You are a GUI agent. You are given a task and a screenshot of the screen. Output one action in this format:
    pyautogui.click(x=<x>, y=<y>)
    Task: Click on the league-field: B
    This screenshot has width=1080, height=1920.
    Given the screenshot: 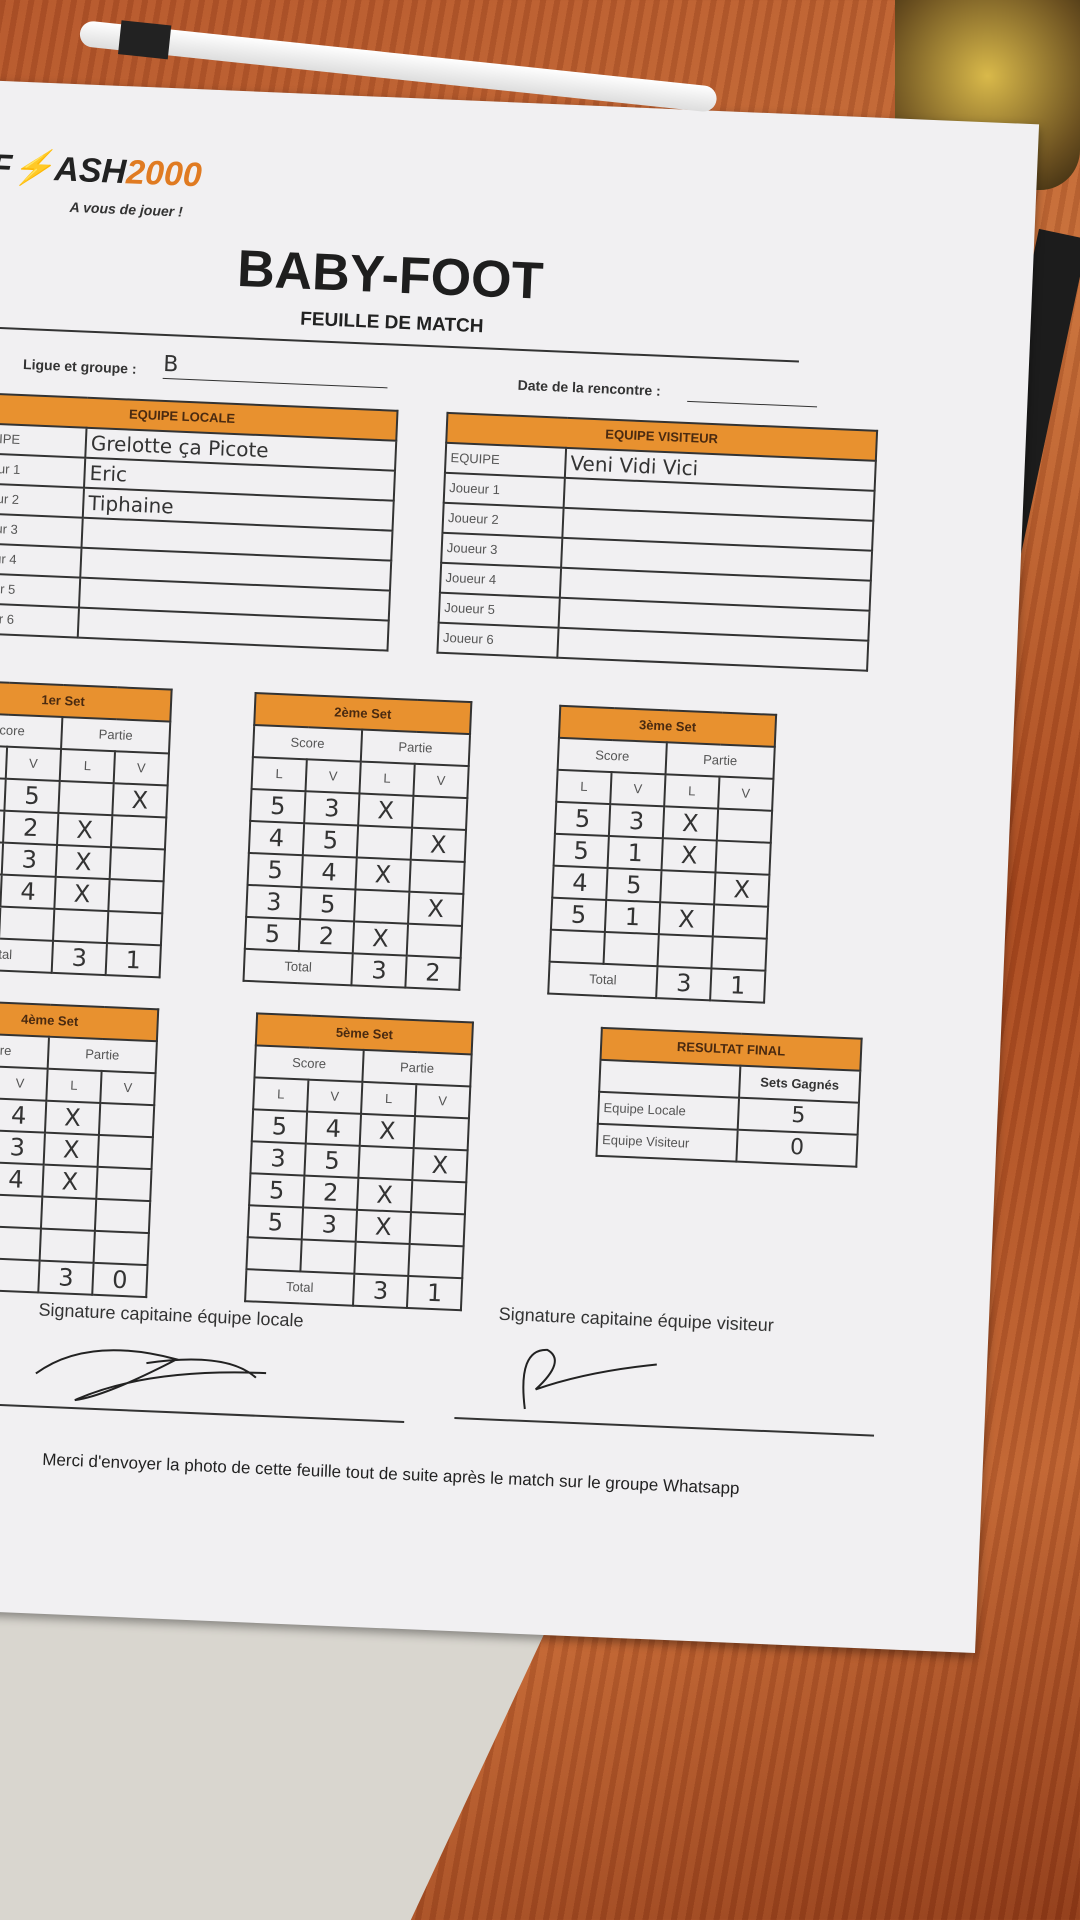 What is the action you would take?
    pyautogui.click(x=275, y=370)
    